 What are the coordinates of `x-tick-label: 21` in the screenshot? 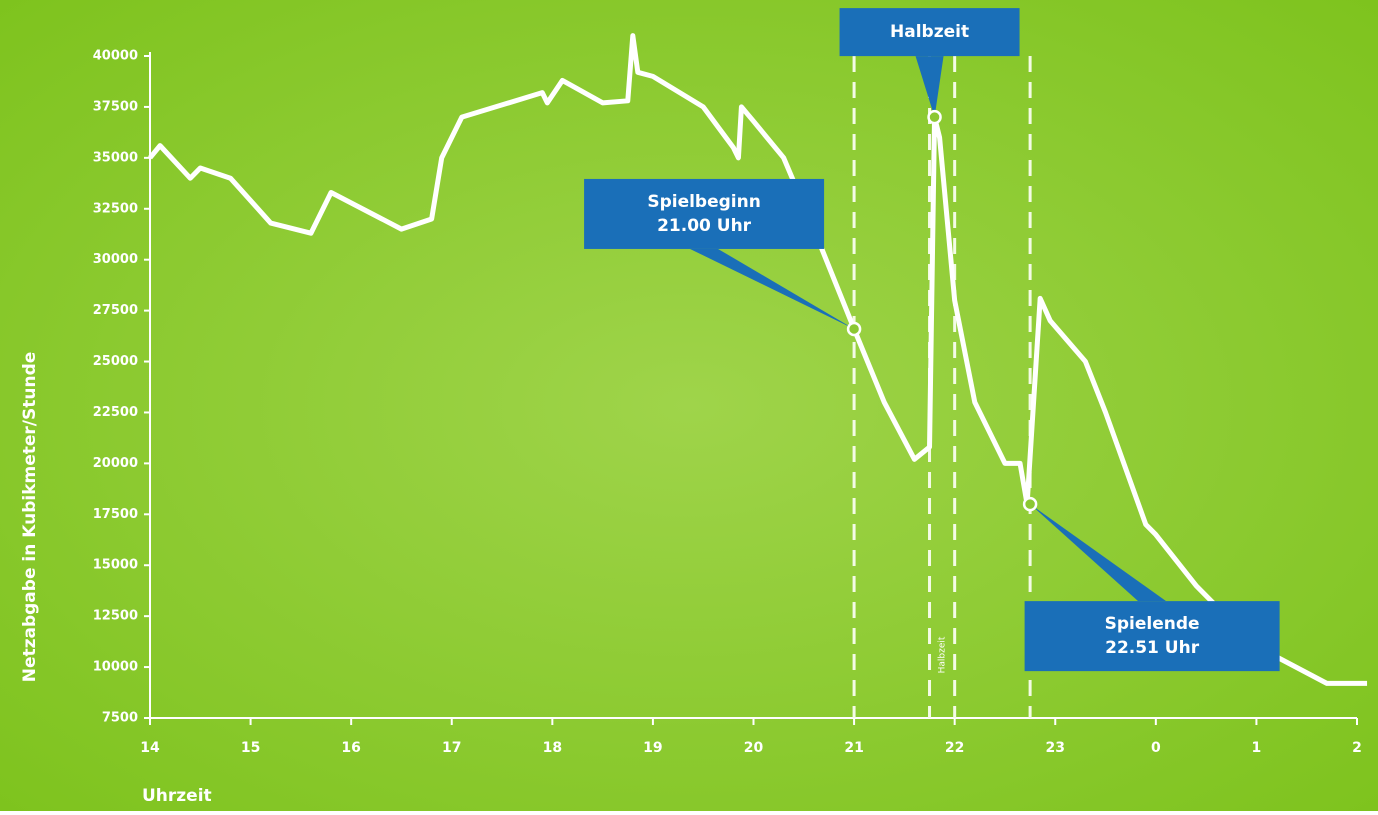 It's located at (853, 748).